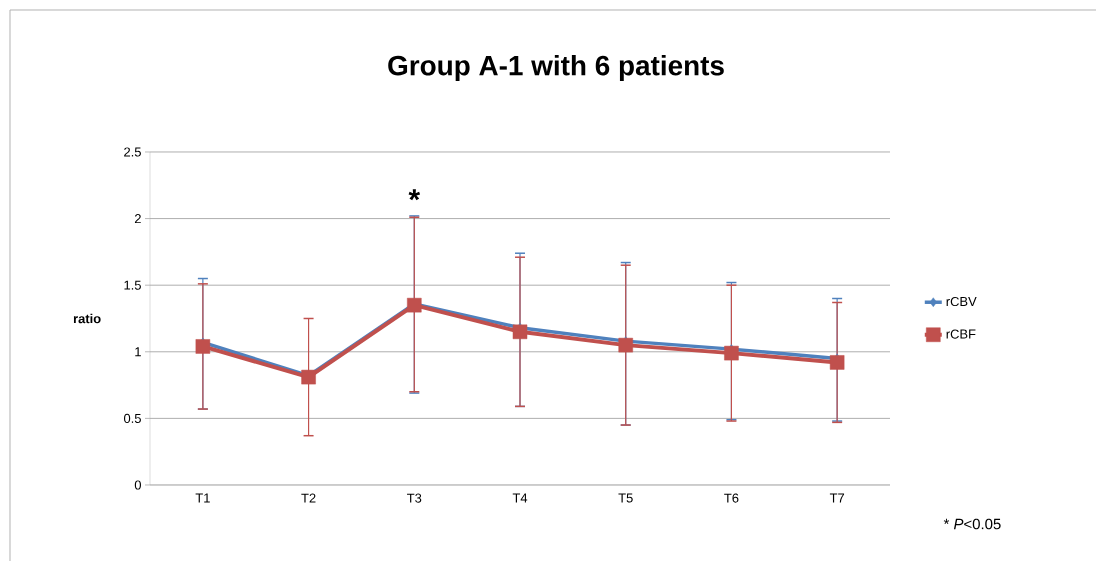 The image size is (1096, 561). Describe the element at coordinates (308, 498) in the screenshot. I see `x-tick-label: T2` at that location.